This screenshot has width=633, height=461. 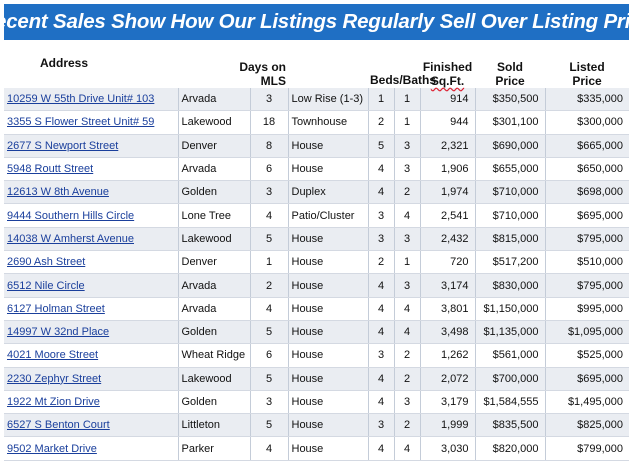 I want to click on address-link: 10259 W 55th Drive Unit# 103, so click(x=81, y=99).